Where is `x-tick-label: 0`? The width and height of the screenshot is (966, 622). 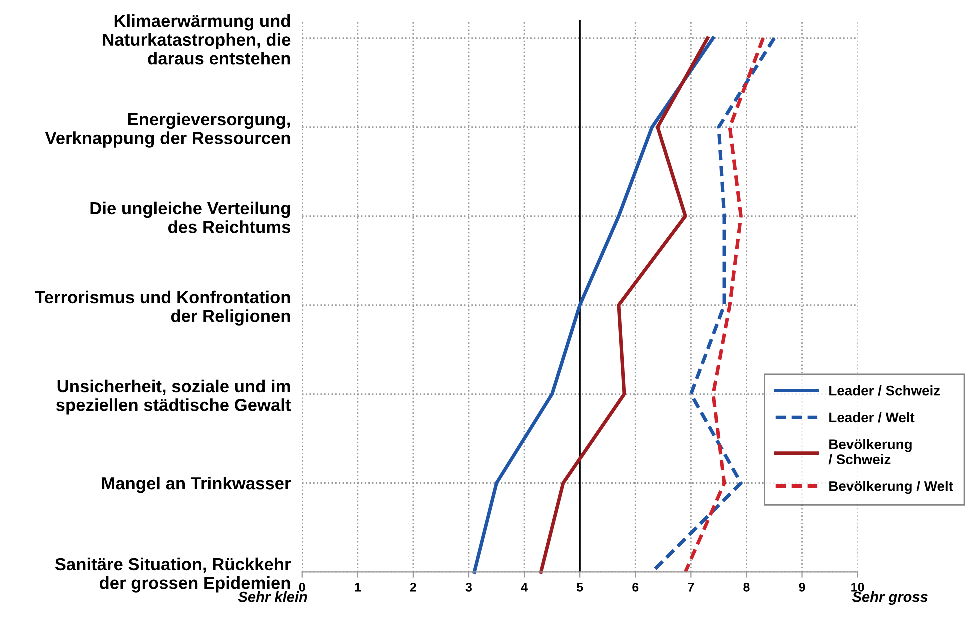 x-tick-label: 0 is located at coordinates (302, 587).